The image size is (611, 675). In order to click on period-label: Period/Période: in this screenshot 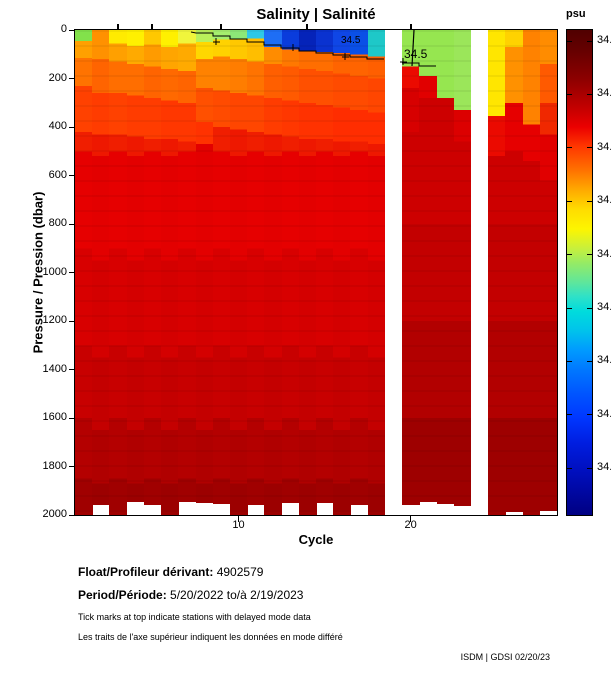, I will do `click(122, 595)`.